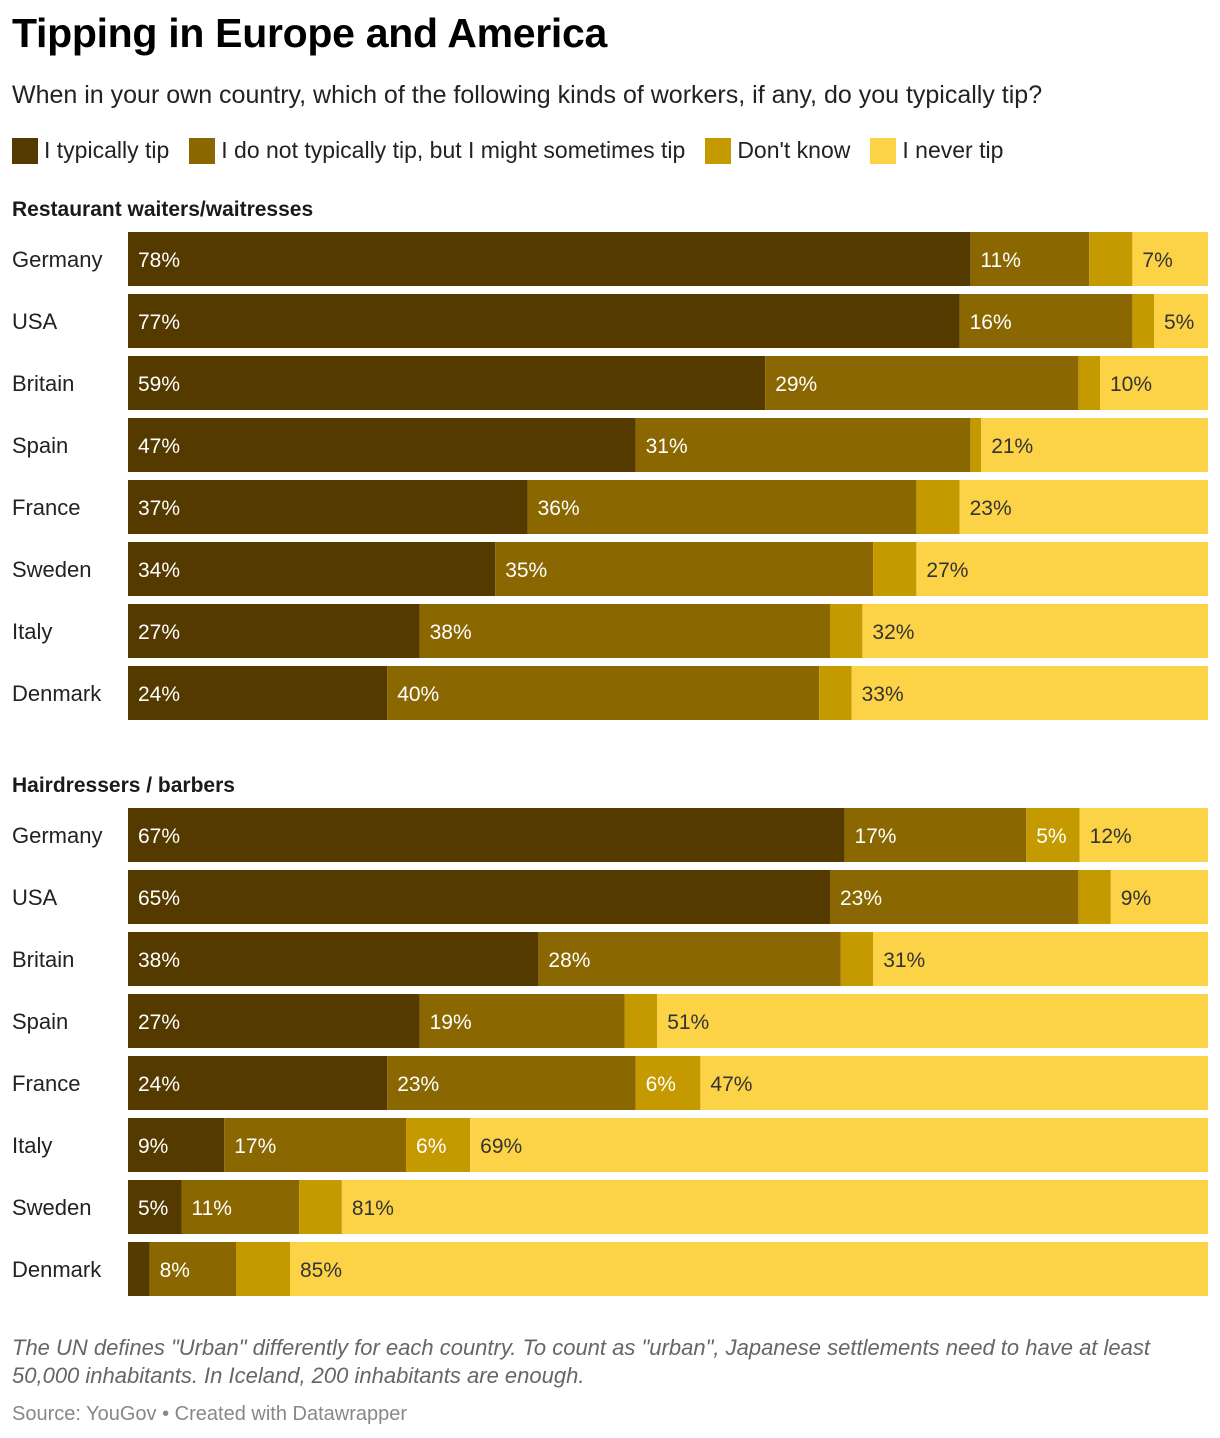 The width and height of the screenshot is (1220, 1438). What do you see at coordinates (451, 1022) in the screenshot?
I see `data-label: 19%` at bounding box center [451, 1022].